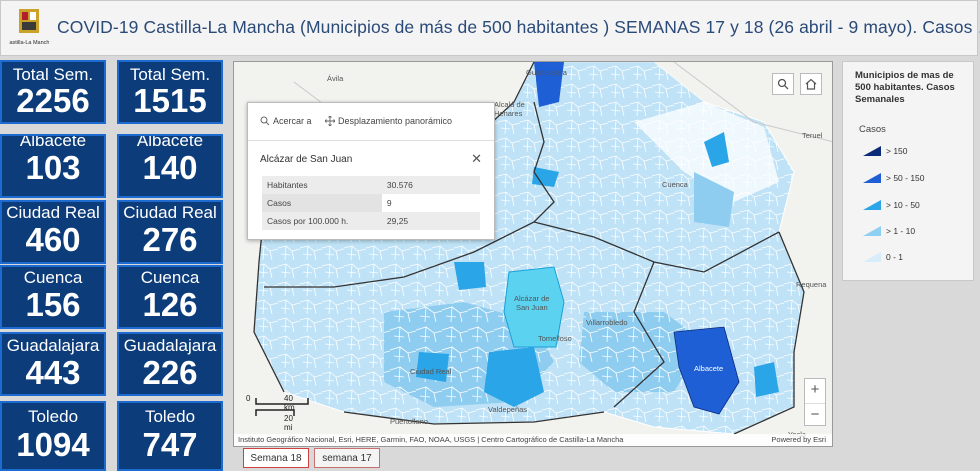 The height and width of the screenshot is (471, 980). What do you see at coordinates (905, 178) in the screenshot?
I see `legend-item-label: > 50 - 150` at bounding box center [905, 178].